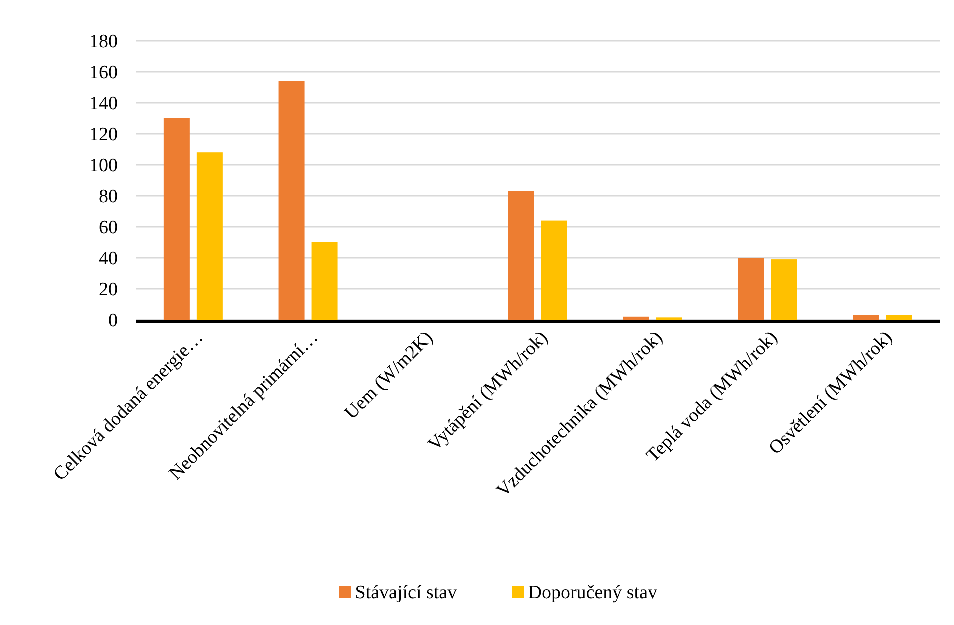 Image resolution: width=954 pixels, height=625 pixels. I want to click on y-tick-label: 180, so click(104, 42).